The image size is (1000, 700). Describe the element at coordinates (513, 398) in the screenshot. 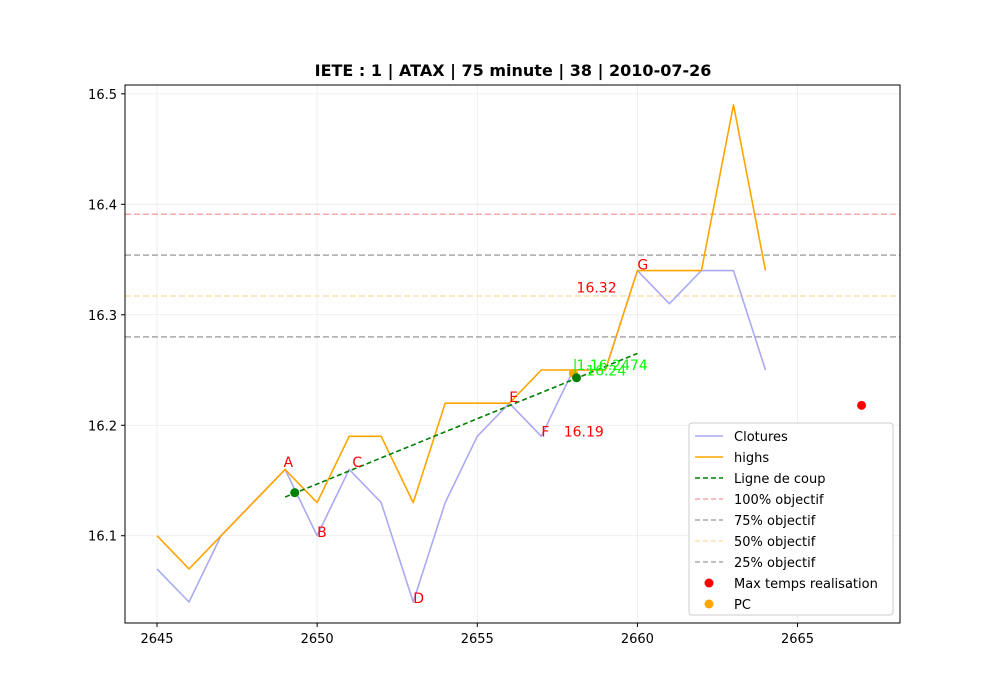

I see `annotation-label: E` at that location.